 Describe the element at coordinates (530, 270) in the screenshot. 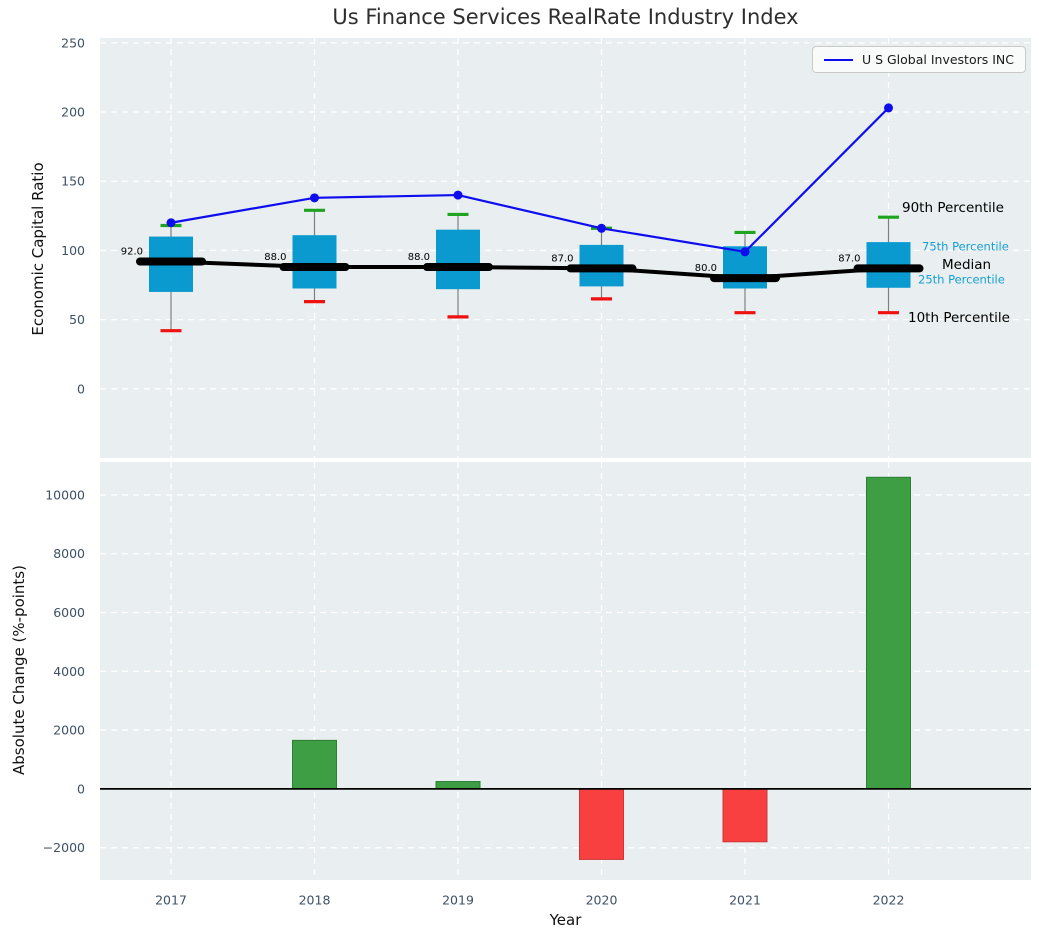

I see `median-connecting-line` at that location.